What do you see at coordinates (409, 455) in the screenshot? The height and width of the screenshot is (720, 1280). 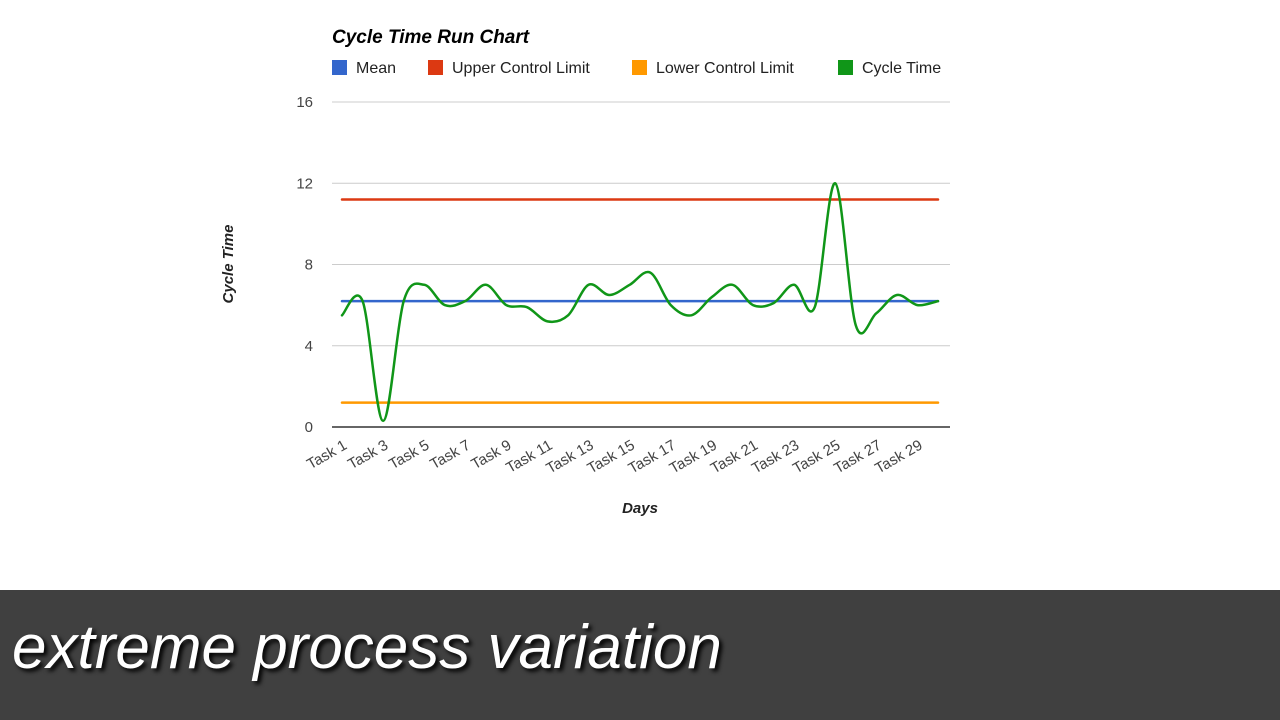 I see `x-tick-label: Task 5` at bounding box center [409, 455].